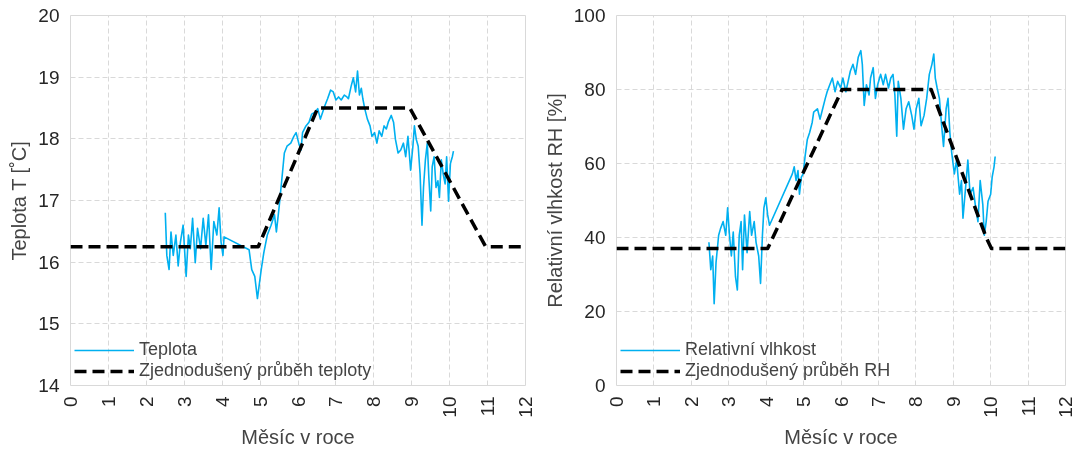  Describe the element at coordinates (19, 201) in the screenshot. I see `y-axis-title: Teplota T [˚C]` at that location.